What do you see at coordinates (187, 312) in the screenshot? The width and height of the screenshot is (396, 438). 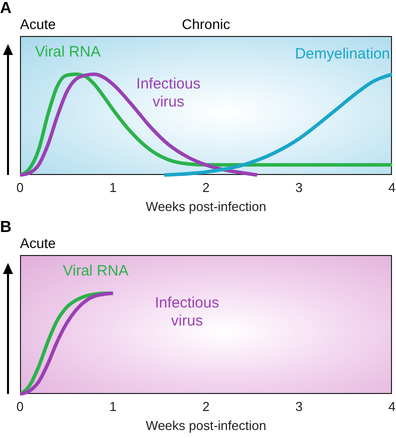 I see `text: Infectious virus` at bounding box center [187, 312].